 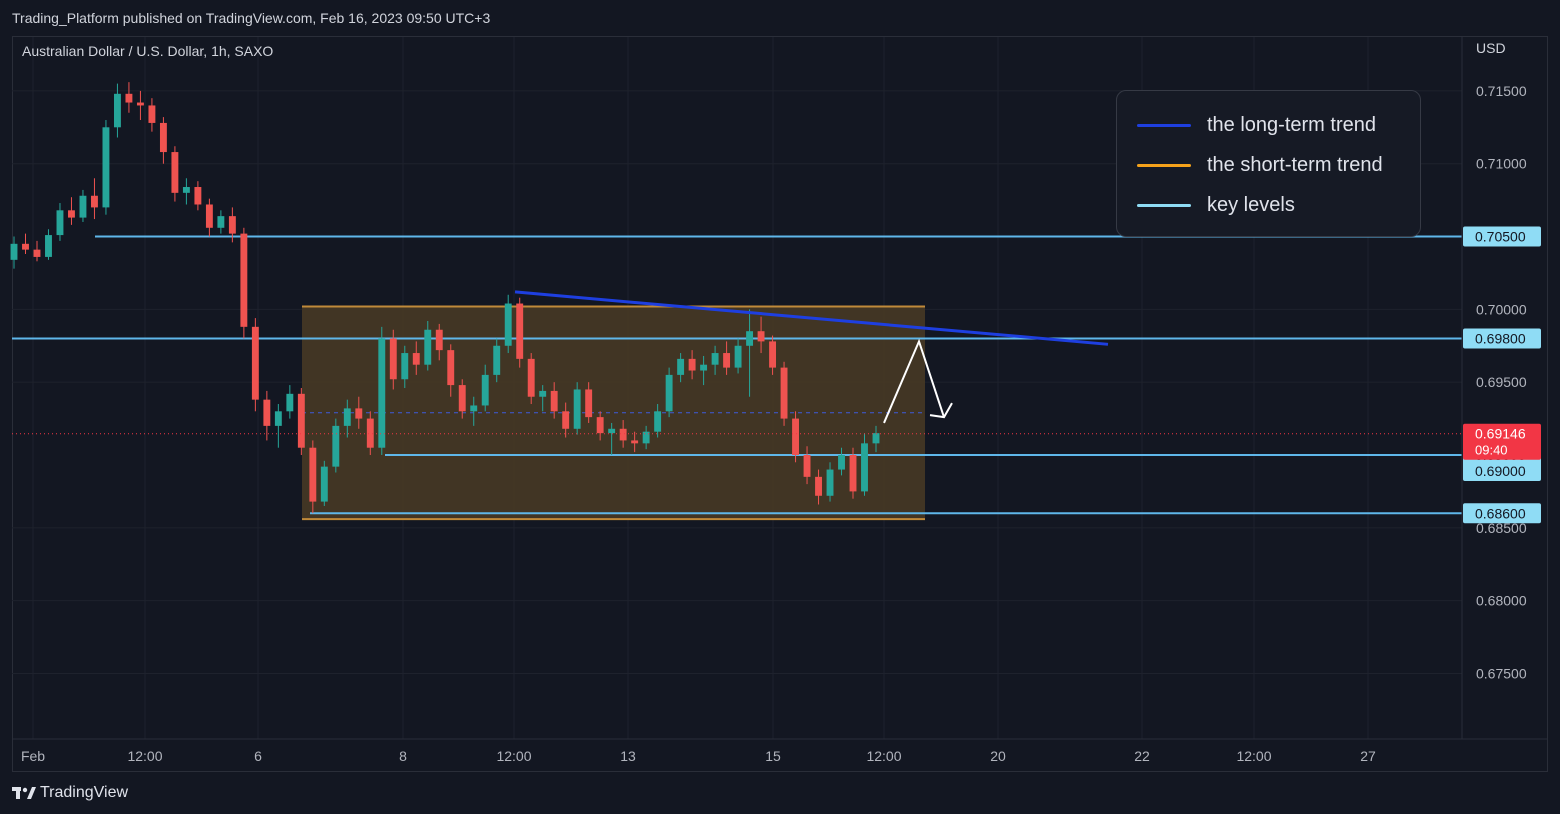 What do you see at coordinates (1291, 124) in the screenshot?
I see `legend-label-long-term: the long-term trend` at bounding box center [1291, 124].